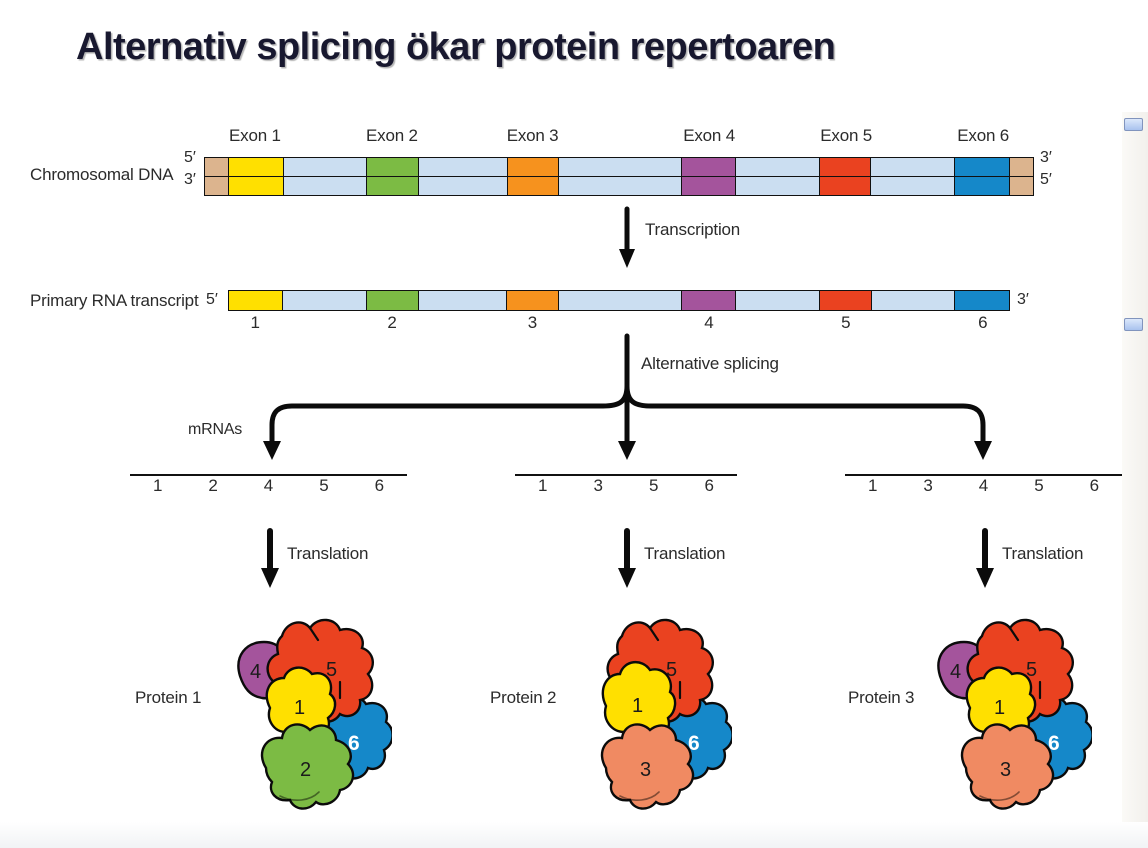 This screenshot has height=848, width=1148. Describe the element at coordinates (212, 299) in the screenshot. I see `rna-5prime: 5′` at that location.